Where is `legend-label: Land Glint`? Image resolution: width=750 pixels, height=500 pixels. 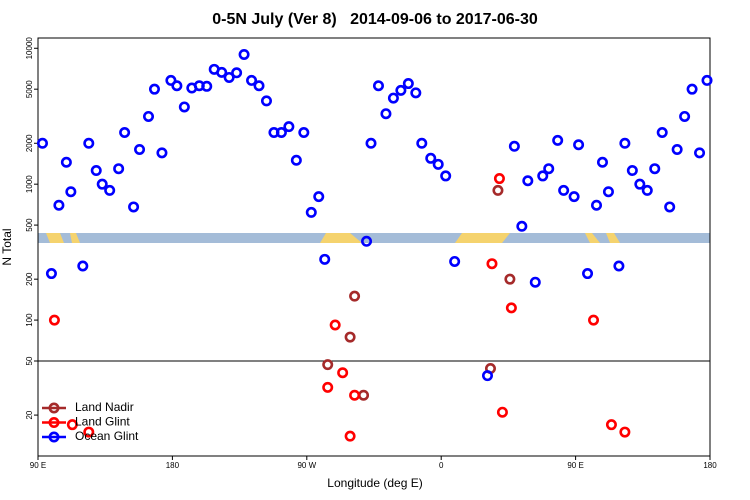 legend-label: Land Glint is located at coordinates (102, 422).